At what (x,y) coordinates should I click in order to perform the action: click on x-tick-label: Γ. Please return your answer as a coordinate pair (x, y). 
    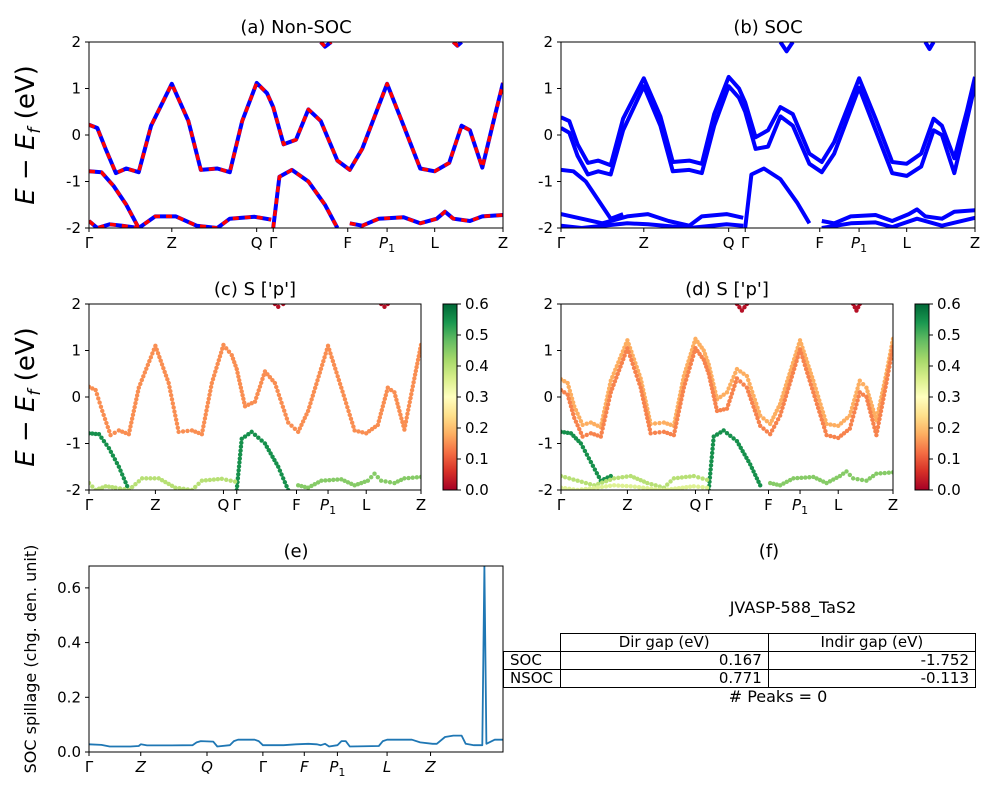
    Looking at the image, I should click on (89, 767).